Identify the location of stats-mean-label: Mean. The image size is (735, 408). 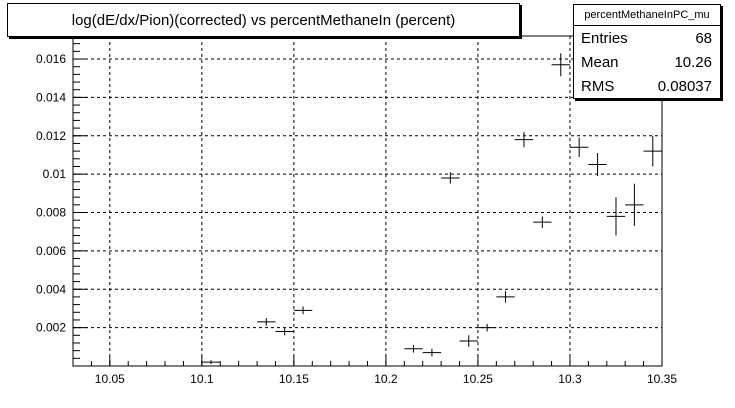
(600, 62).